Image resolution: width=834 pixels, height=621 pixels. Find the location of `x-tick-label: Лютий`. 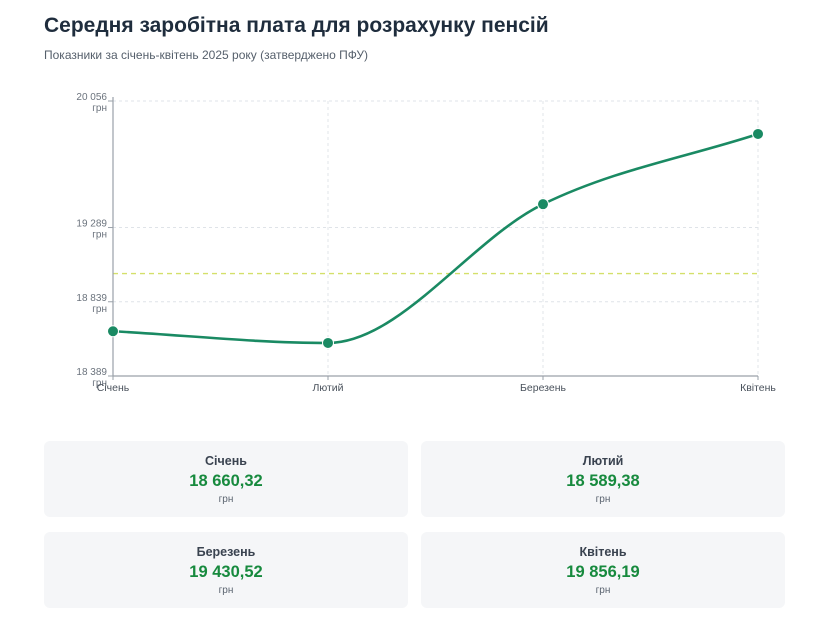

x-tick-label: Лютий is located at coordinates (327, 388).